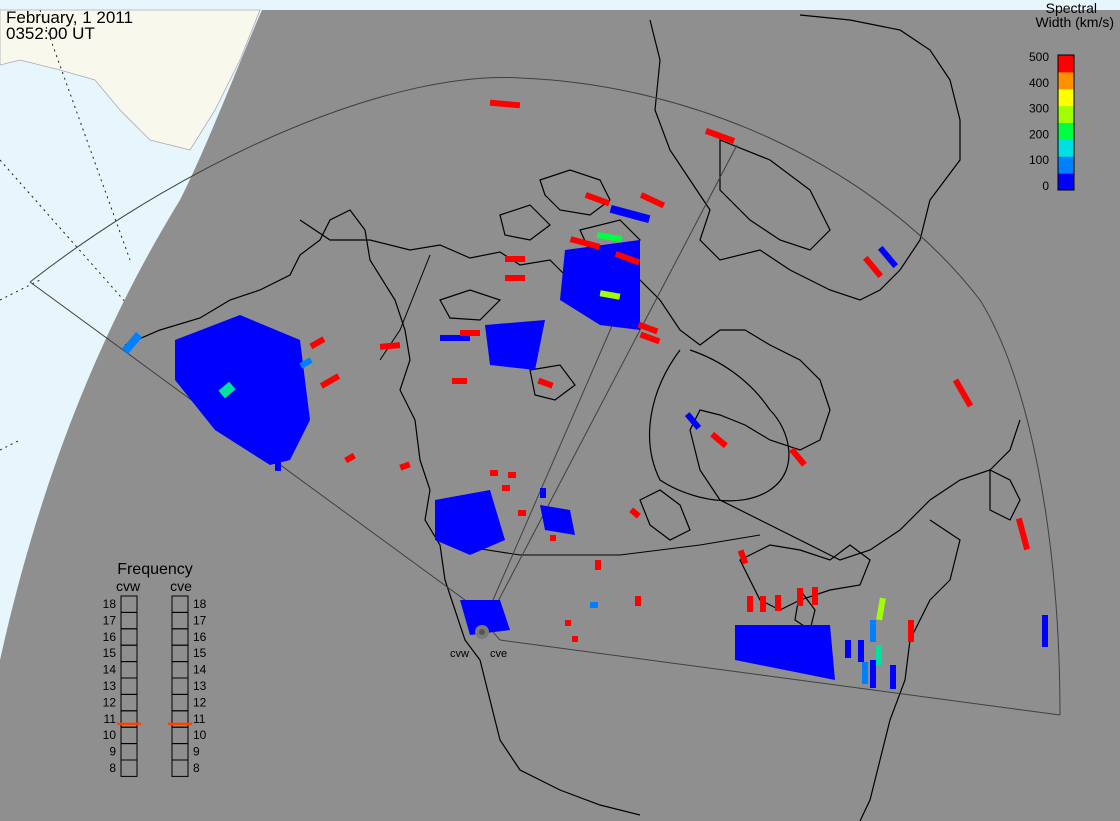 The image size is (1120, 821). I want to click on fov-east-edge, so click(780, 677).